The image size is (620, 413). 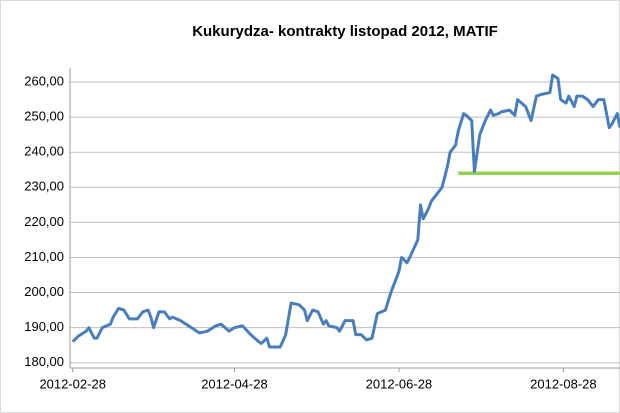 I want to click on y-tick-label: 200,00, so click(x=44, y=291).